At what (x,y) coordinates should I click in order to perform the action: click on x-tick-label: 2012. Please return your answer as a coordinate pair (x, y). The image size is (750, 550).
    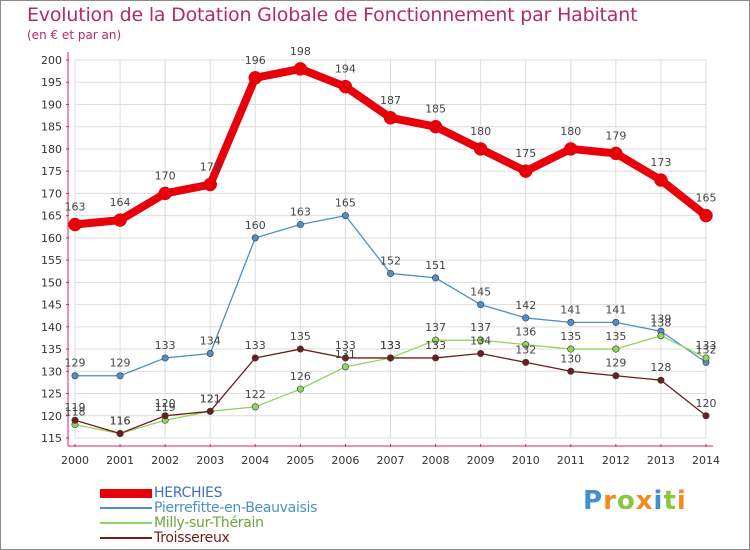
    Looking at the image, I should click on (616, 460).